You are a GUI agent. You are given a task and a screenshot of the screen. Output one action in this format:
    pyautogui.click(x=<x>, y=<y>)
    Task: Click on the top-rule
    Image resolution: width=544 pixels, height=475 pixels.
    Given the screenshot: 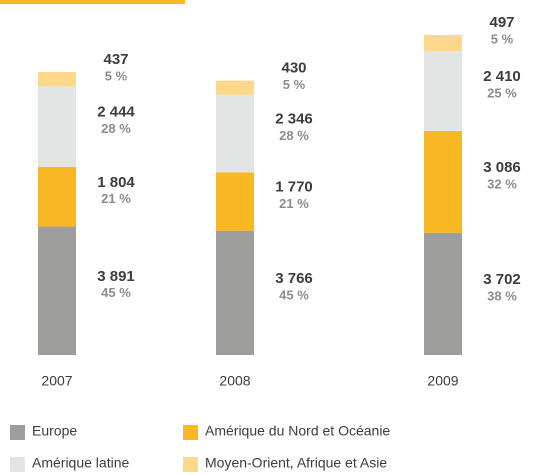 What is the action you would take?
    pyautogui.click(x=92, y=2)
    